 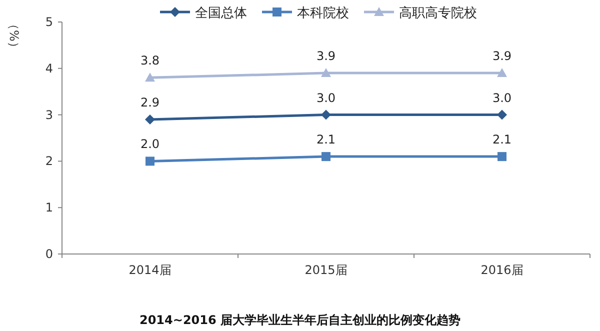 What do you see at coordinates (49, 22) in the screenshot?
I see `y-tick-label: 5` at bounding box center [49, 22].